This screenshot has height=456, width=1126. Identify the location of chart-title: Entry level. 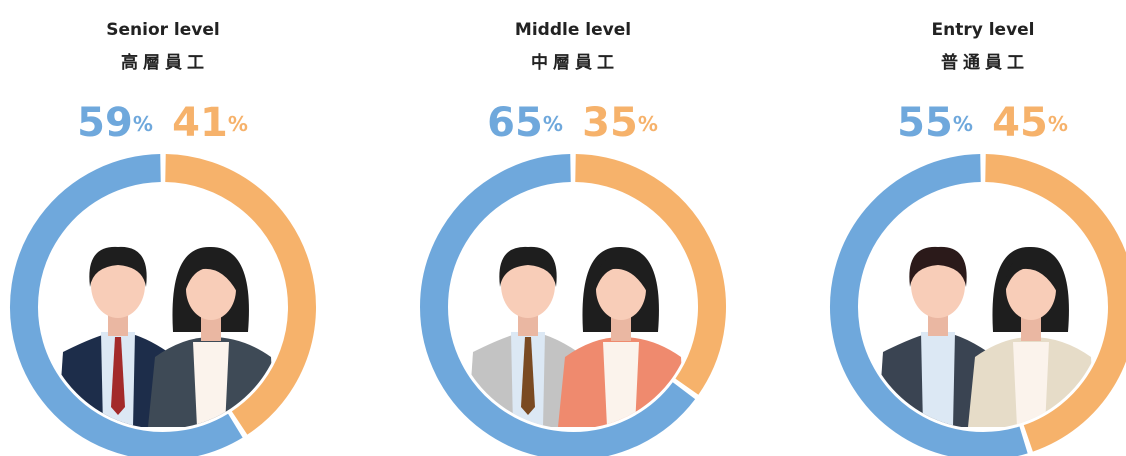
(982, 30).